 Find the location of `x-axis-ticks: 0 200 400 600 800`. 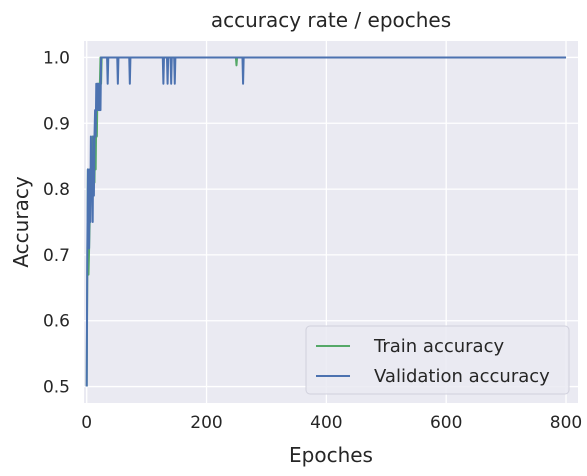

x-axis-ticks: 0 200 400 600 800 is located at coordinates (331, 423).